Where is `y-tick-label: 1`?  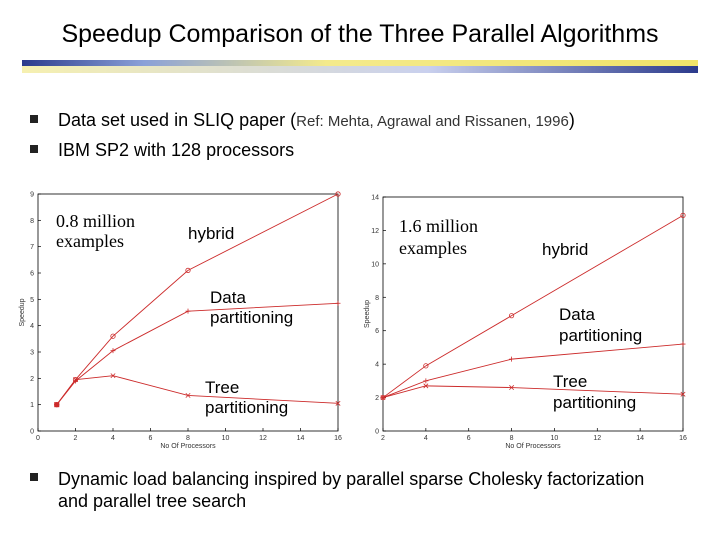 y-tick-label: 1 is located at coordinates (32, 405).